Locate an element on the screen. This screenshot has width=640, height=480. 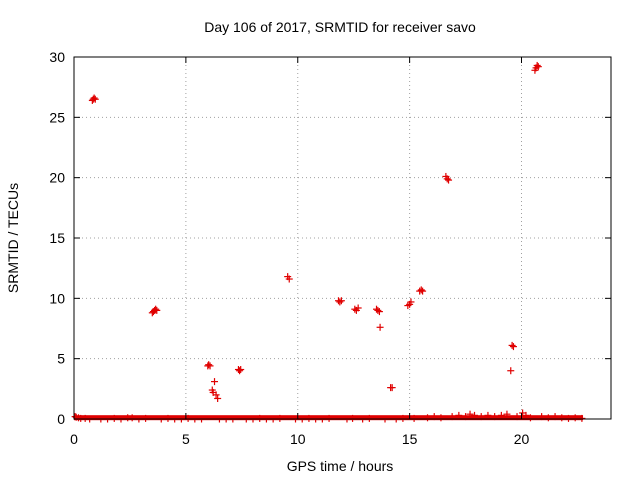
y-tick-label-6: 30 is located at coordinates (57, 57).